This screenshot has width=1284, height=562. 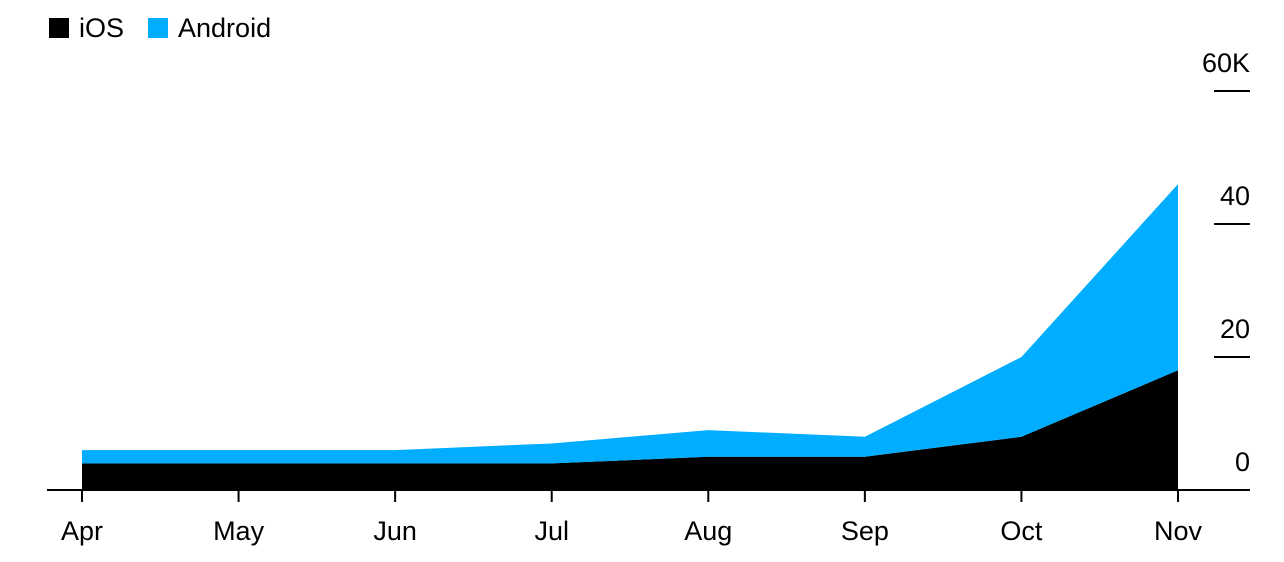 What do you see at coordinates (865, 531) in the screenshot?
I see `x-tick-label: Sep` at bounding box center [865, 531].